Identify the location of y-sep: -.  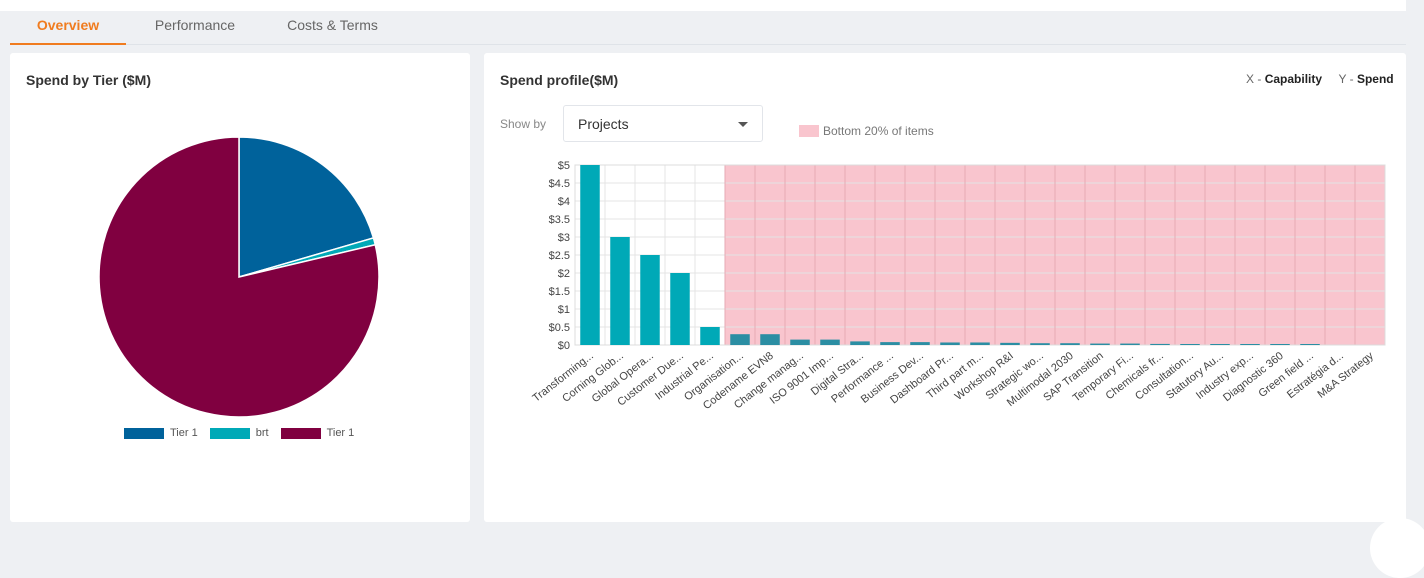
(1351, 79).